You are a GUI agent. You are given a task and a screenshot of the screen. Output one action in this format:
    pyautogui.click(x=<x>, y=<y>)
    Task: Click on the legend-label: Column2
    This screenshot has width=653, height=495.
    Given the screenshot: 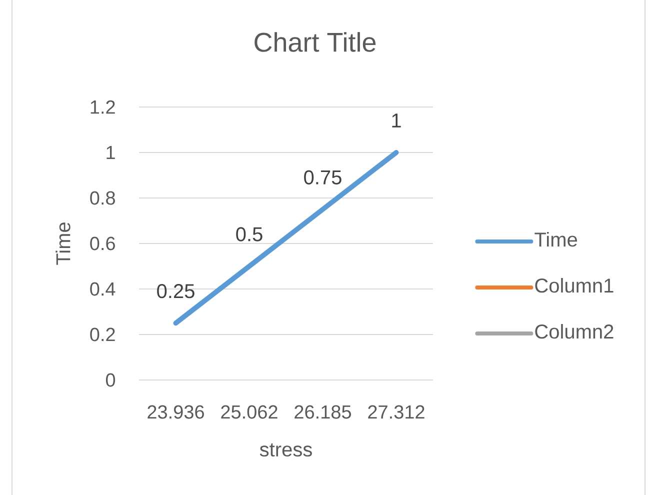 What is the action you would take?
    pyautogui.click(x=574, y=331)
    